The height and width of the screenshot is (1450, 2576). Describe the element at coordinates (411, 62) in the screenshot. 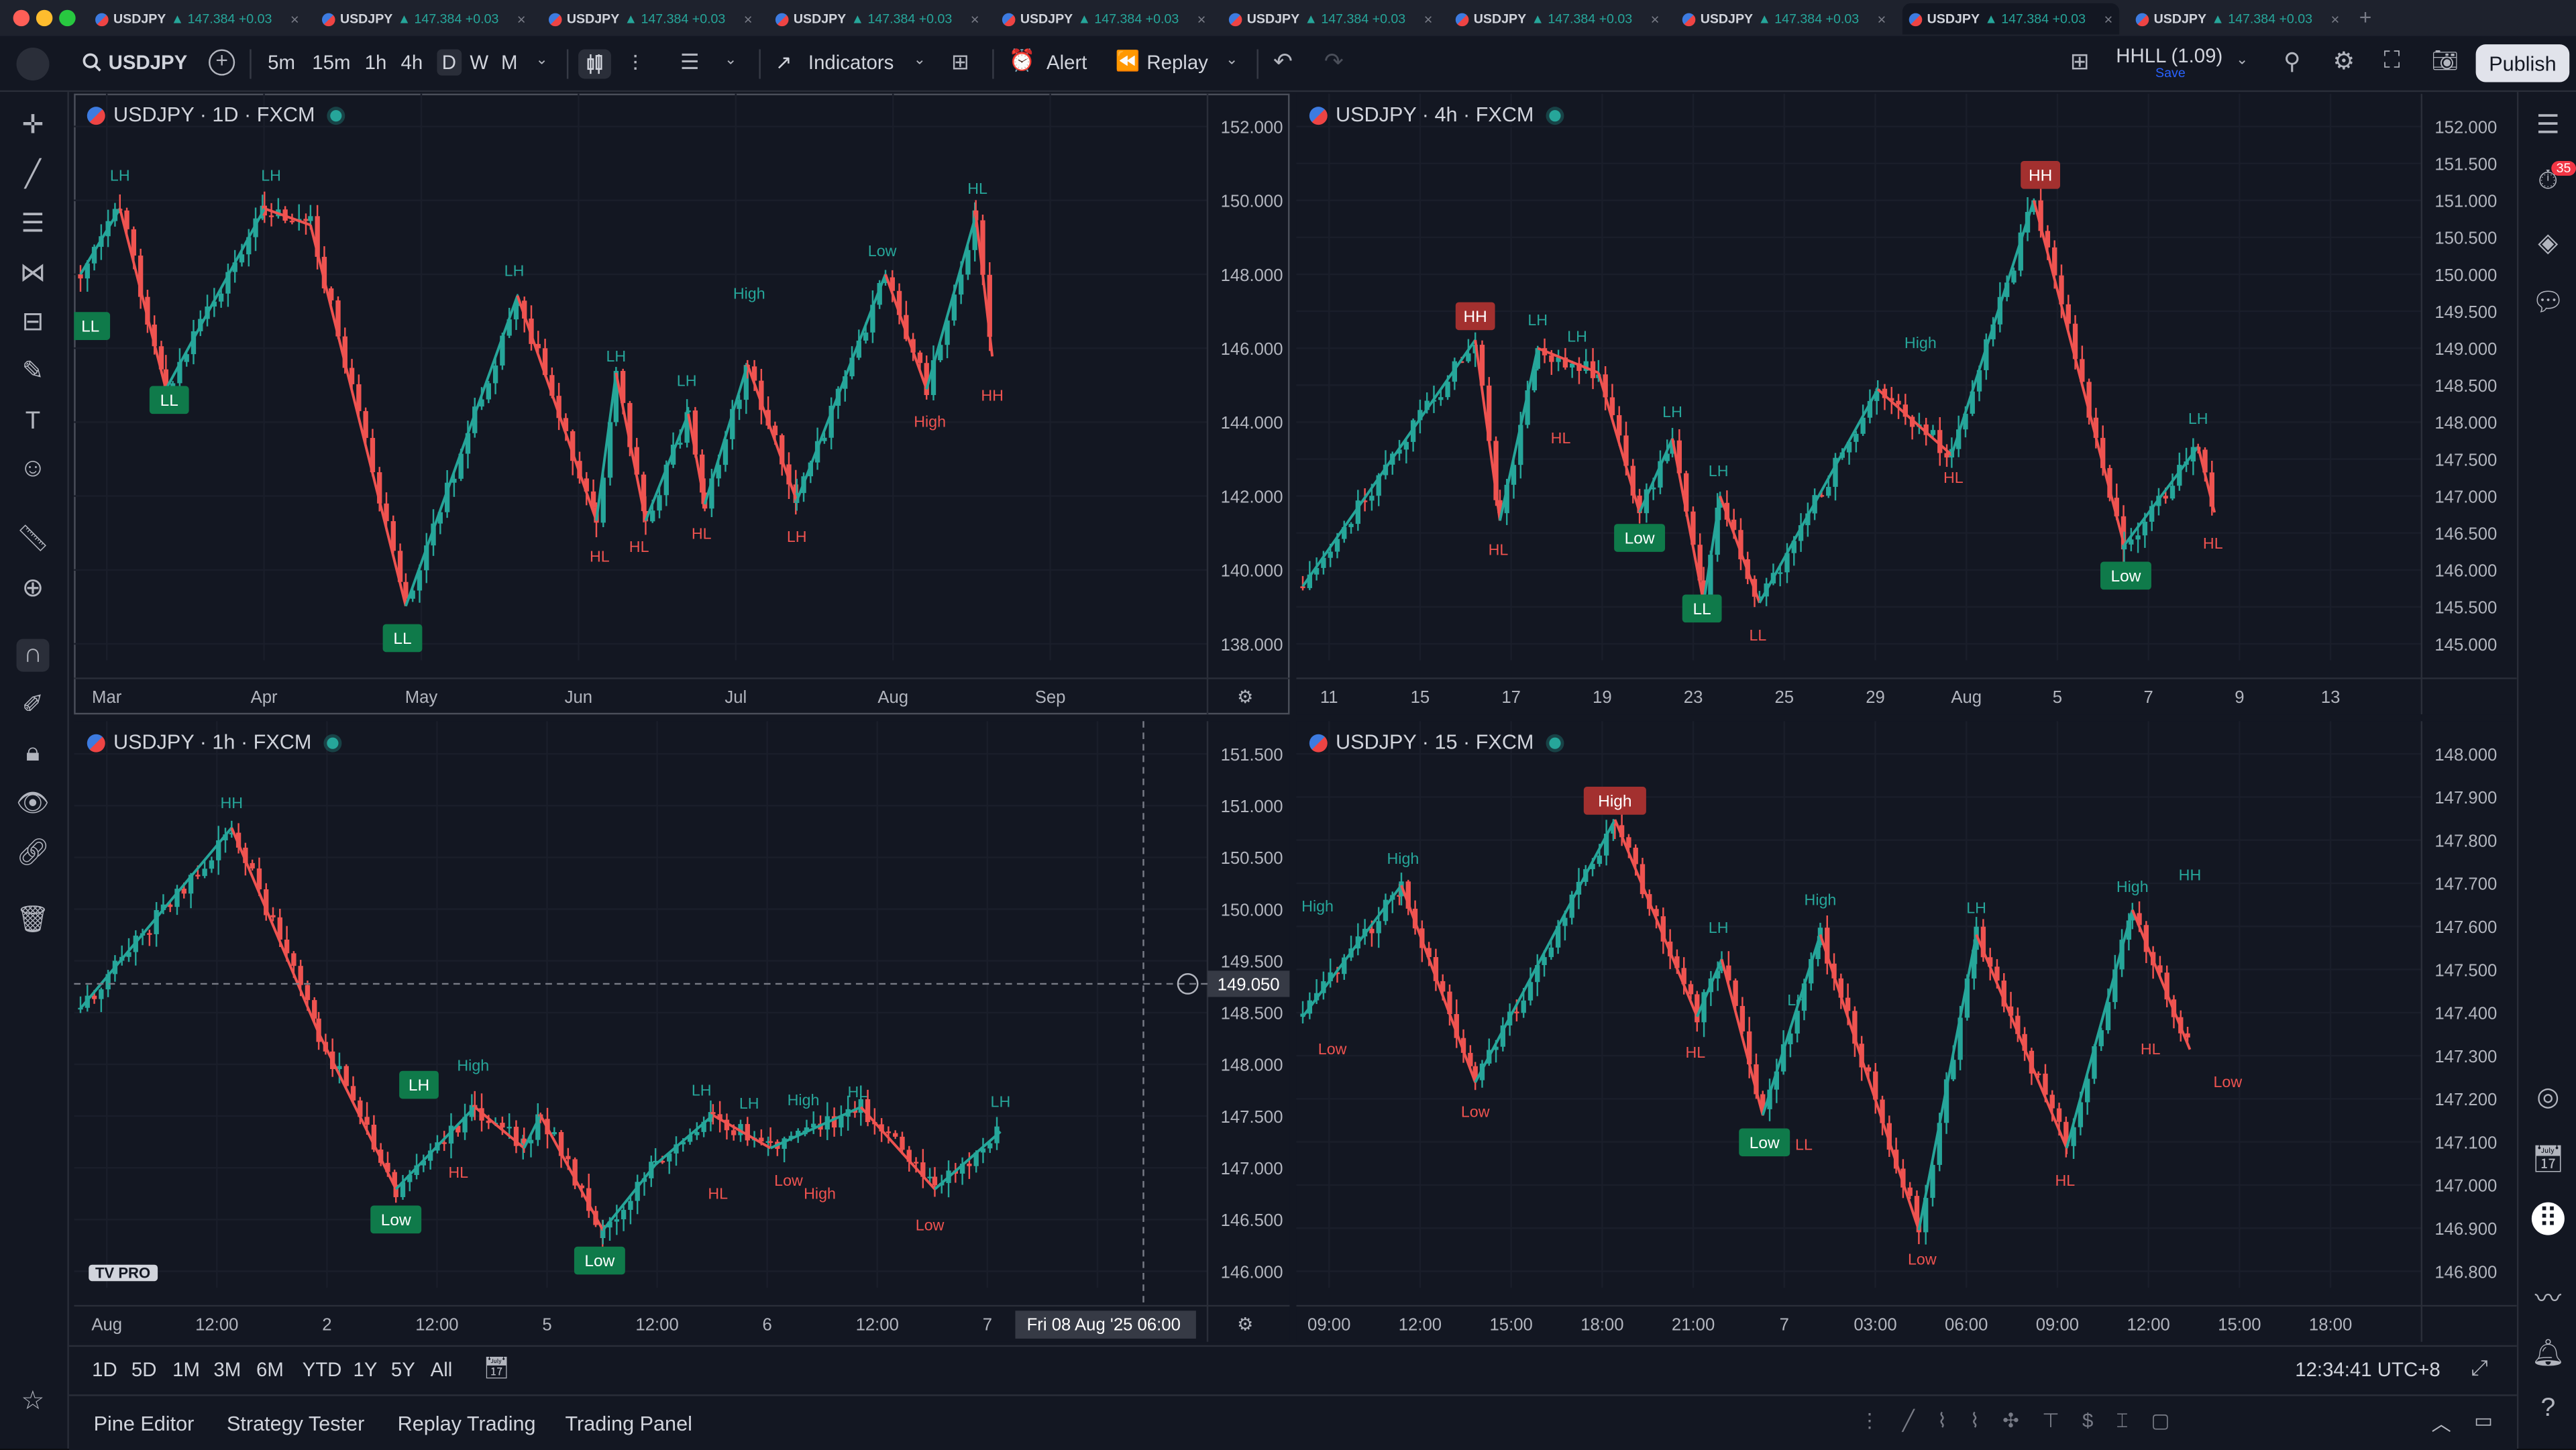

I see `interval-4h: 4h` at that location.